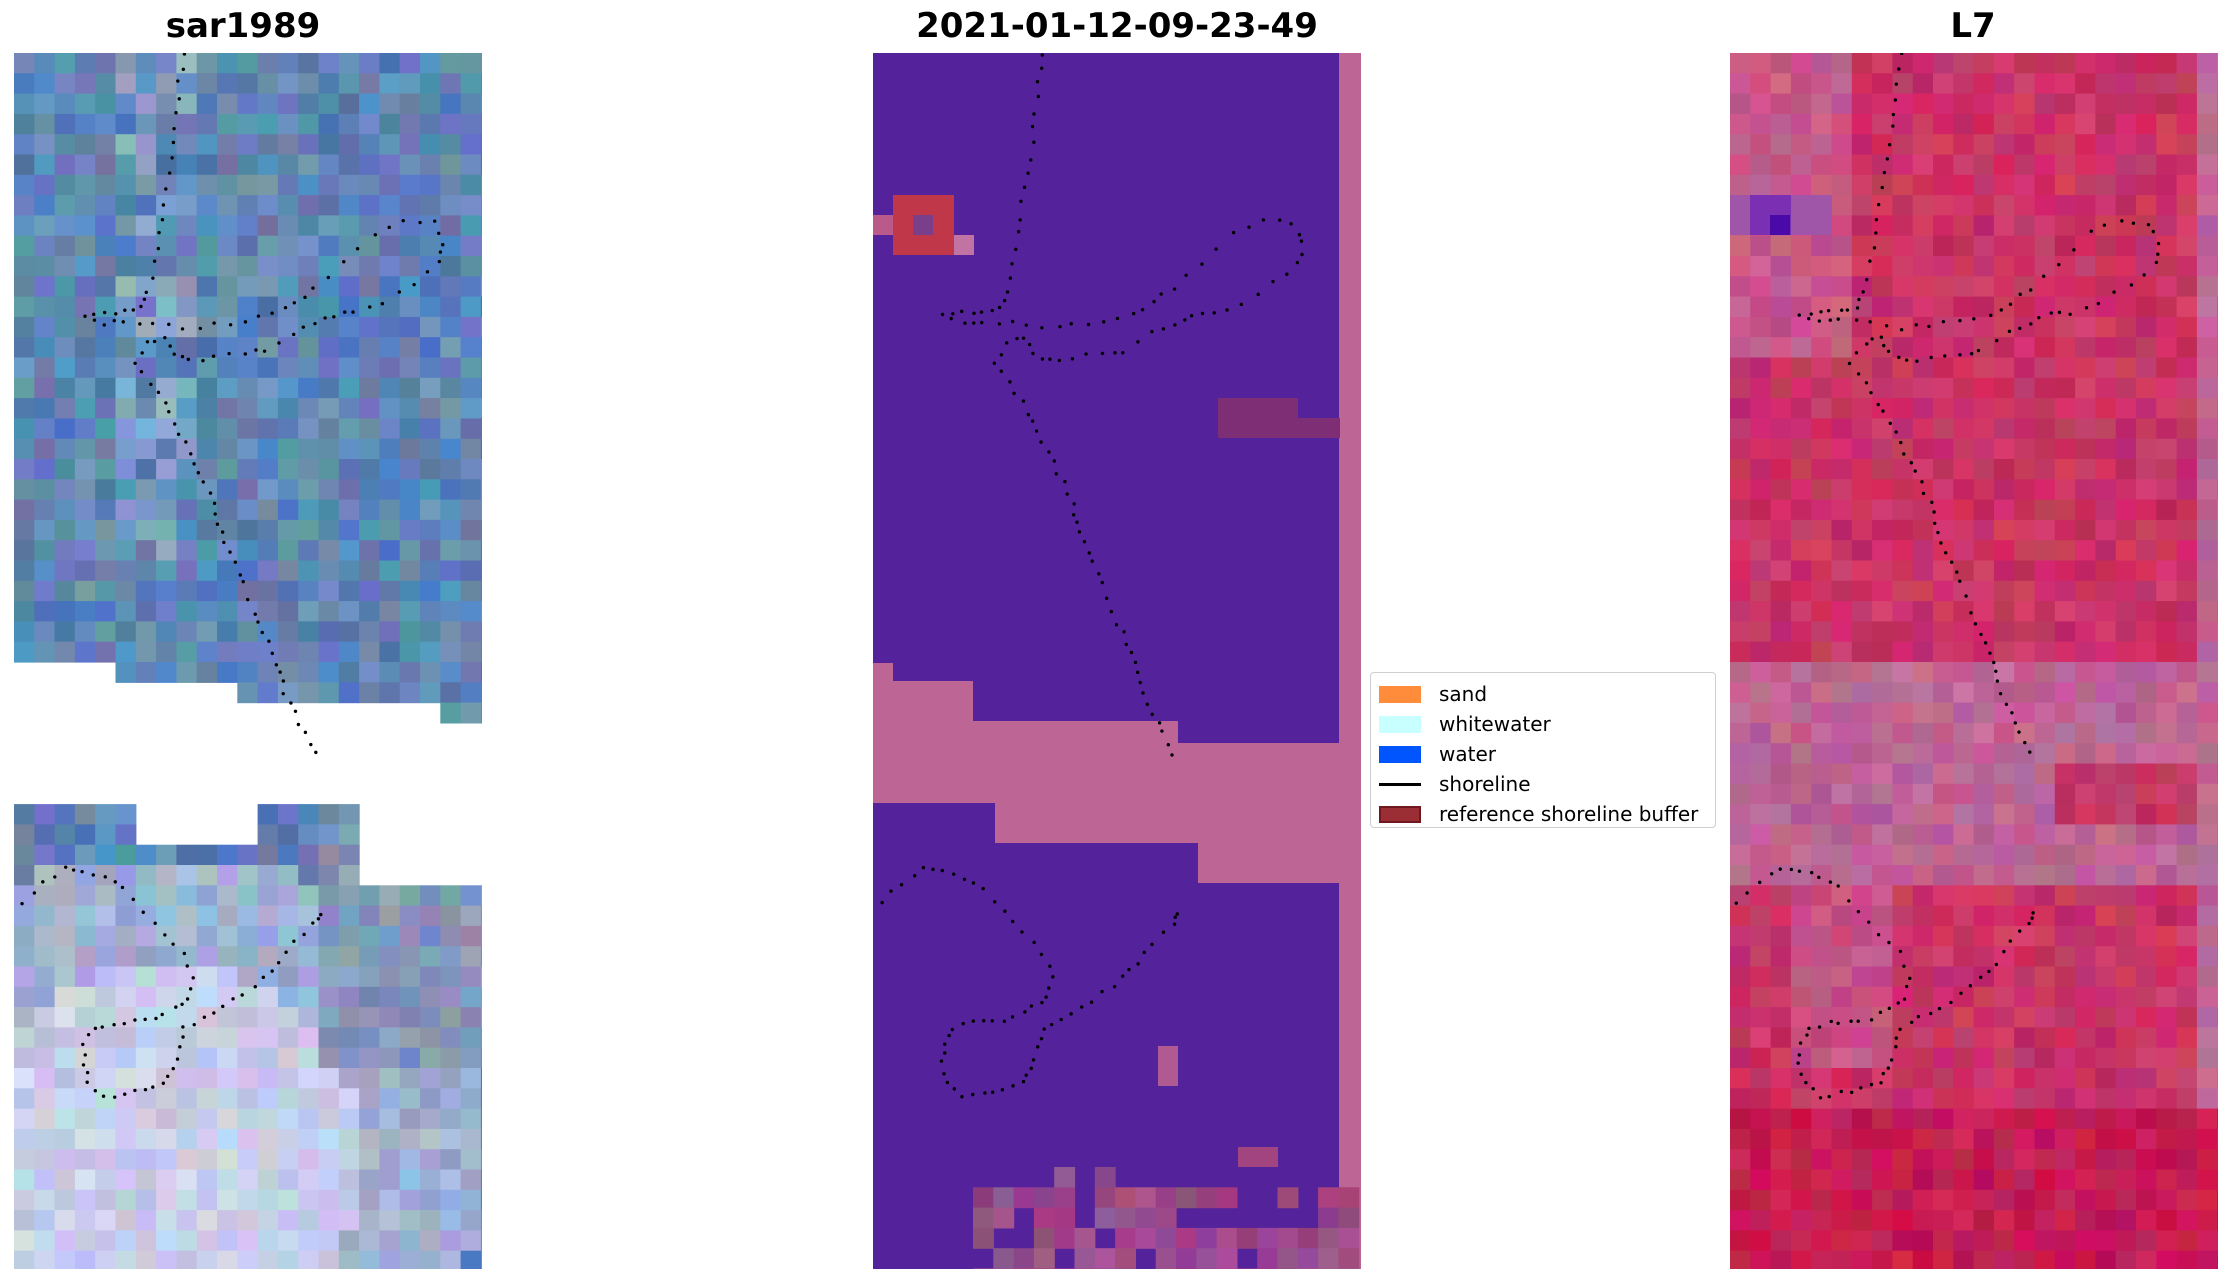 The height and width of the screenshot is (1283, 2231). What do you see at coordinates (1467, 754) in the screenshot?
I see `legend-label-water: water` at bounding box center [1467, 754].